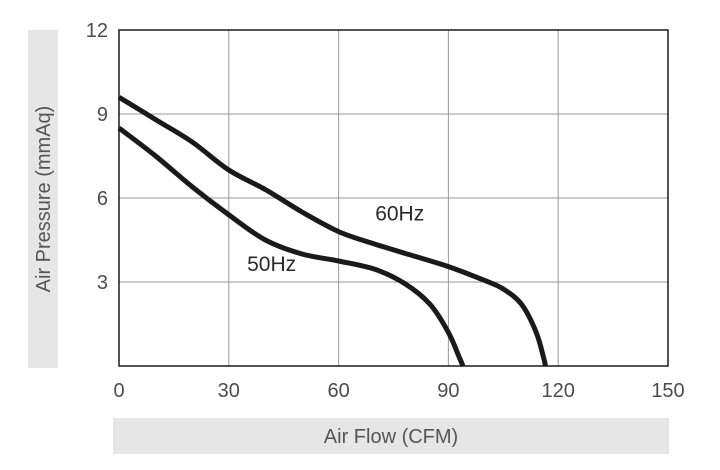 This screenshot has width=720, height=470. I want to click on x-tick-label: 150, so click(667, 391).